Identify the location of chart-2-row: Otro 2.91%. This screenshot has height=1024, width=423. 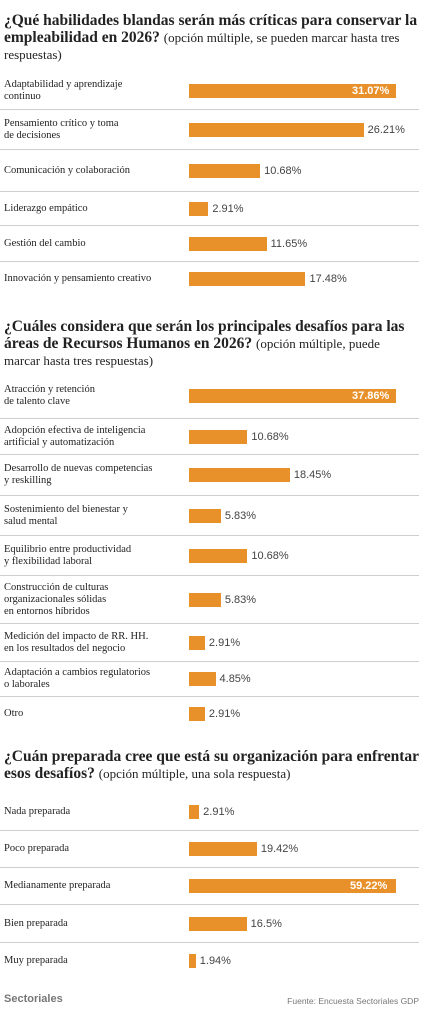
(209, 714).